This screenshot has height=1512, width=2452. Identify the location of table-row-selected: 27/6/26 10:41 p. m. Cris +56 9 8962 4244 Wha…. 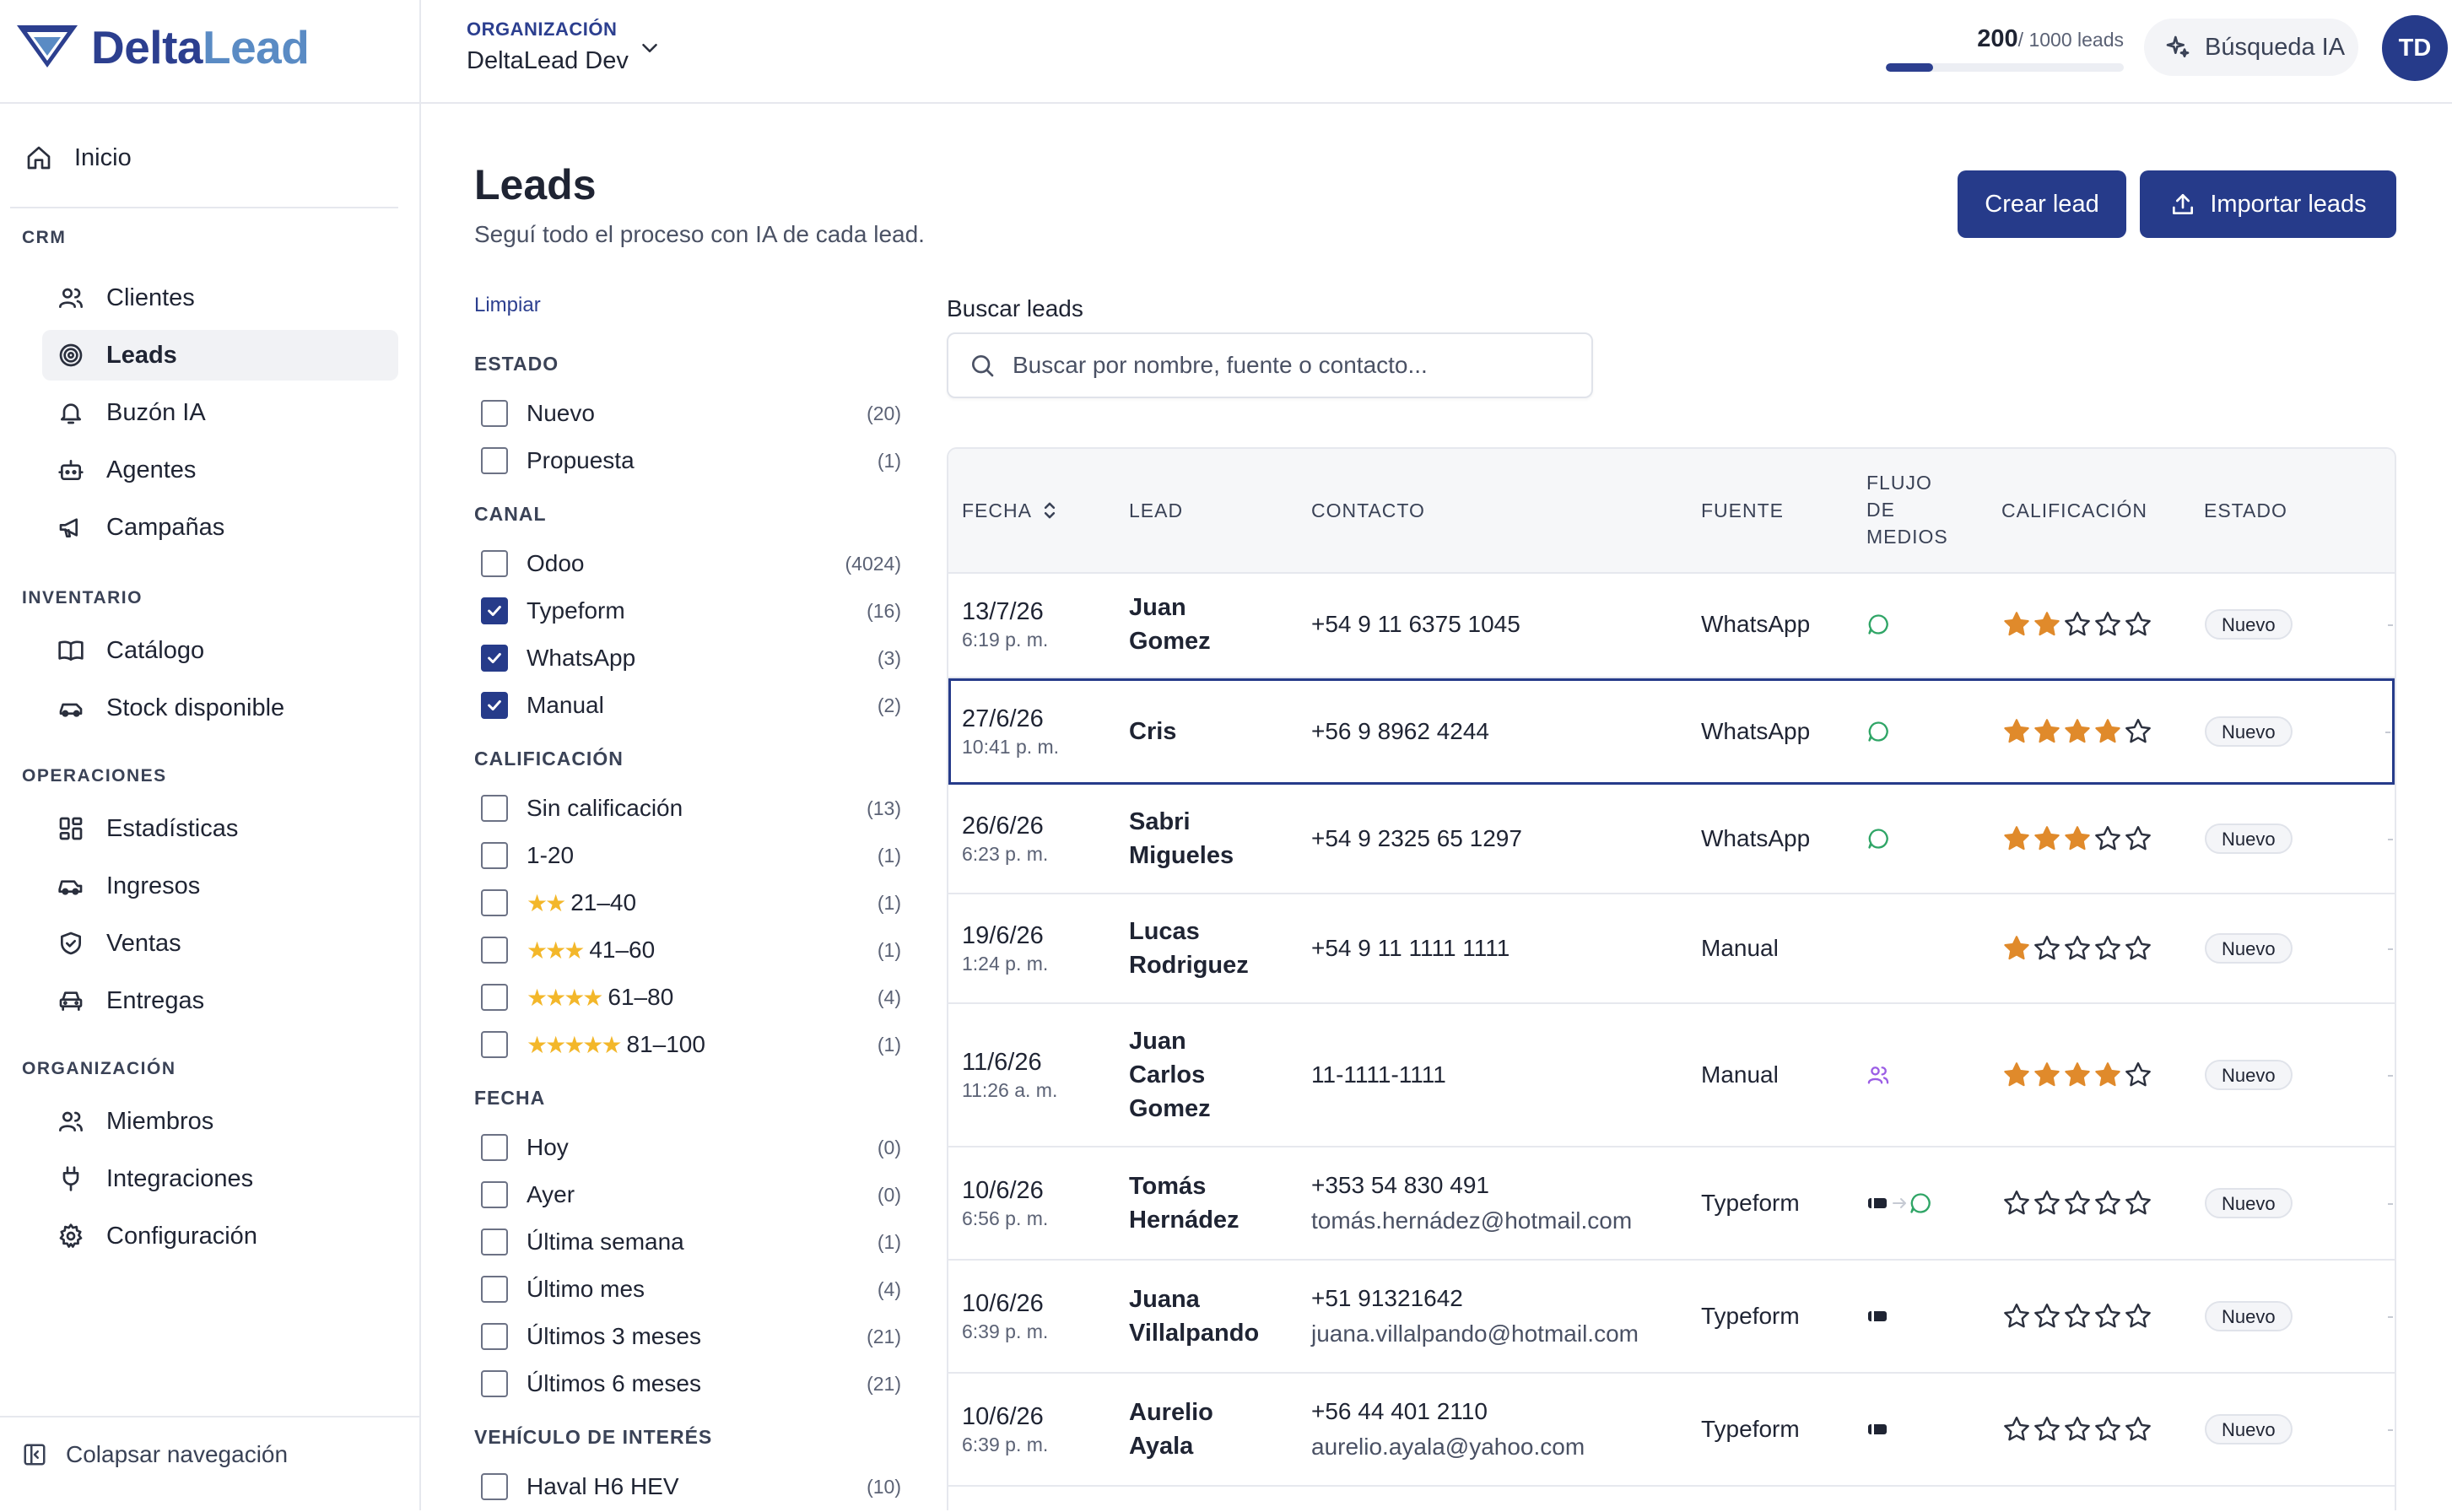
(1671, 731).